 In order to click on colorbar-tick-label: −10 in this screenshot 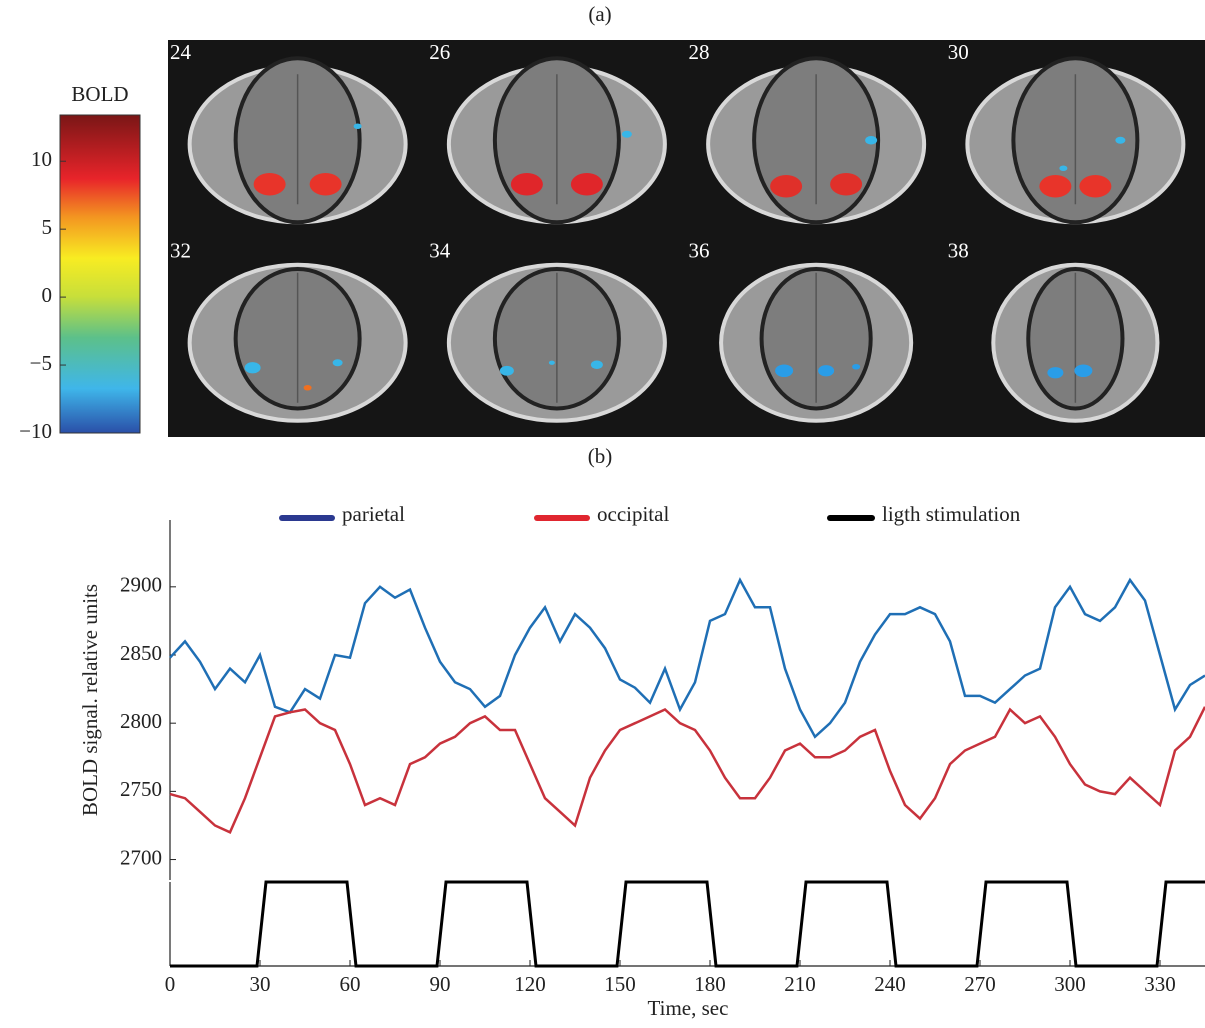, I will do `click(35, 431)`.